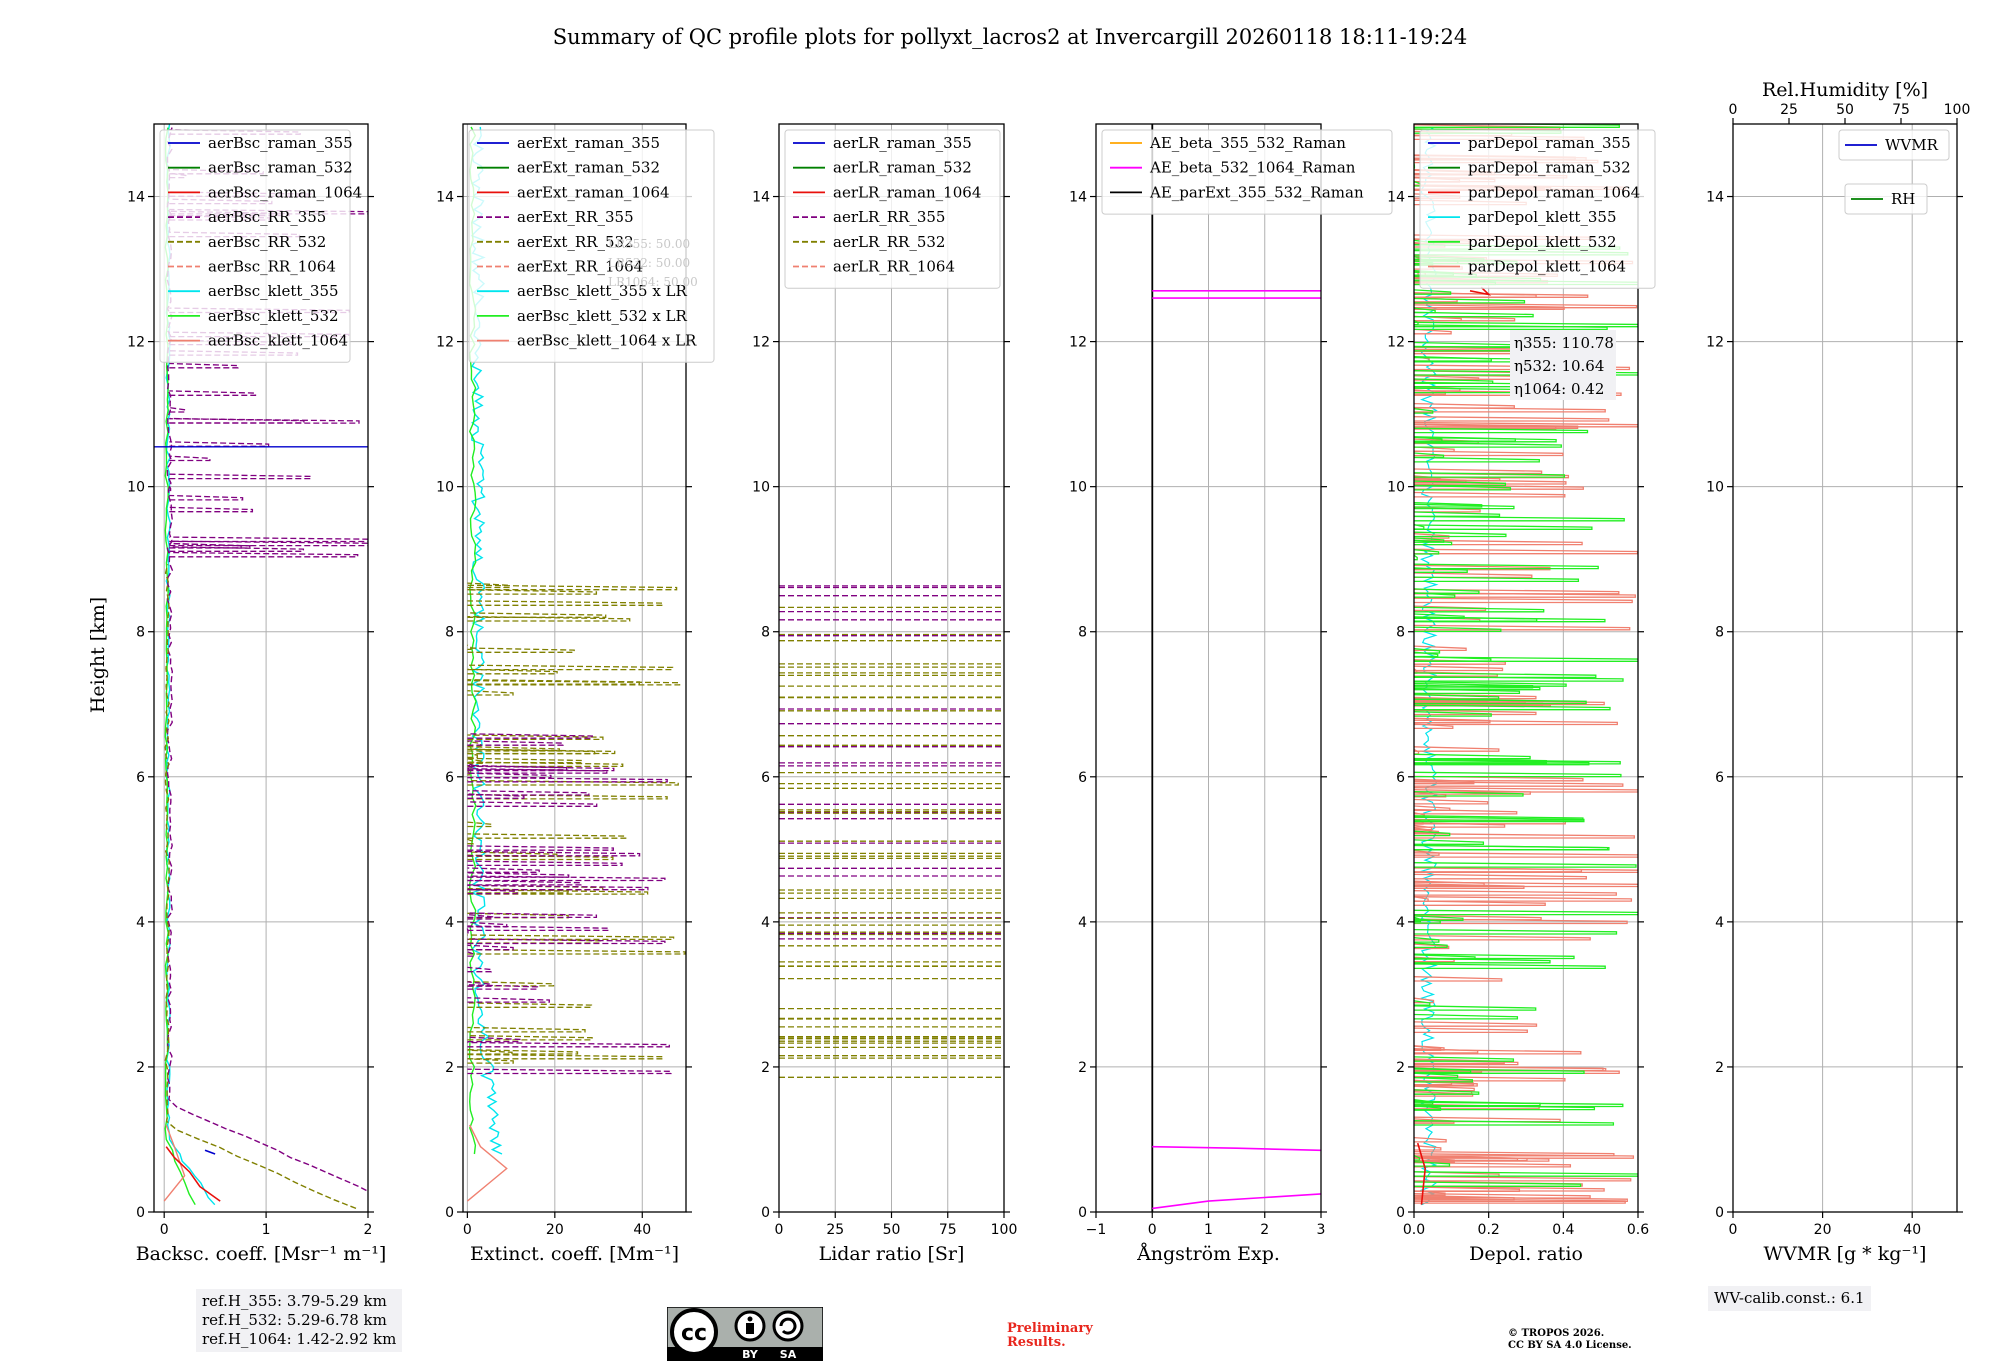 The height and width of the screenshot is (1361, 2000). What do you see at coordinates (1004, 1230) in the screenshot?
I see `x-tick-label: 100` at bounding box center [1004, 1230].